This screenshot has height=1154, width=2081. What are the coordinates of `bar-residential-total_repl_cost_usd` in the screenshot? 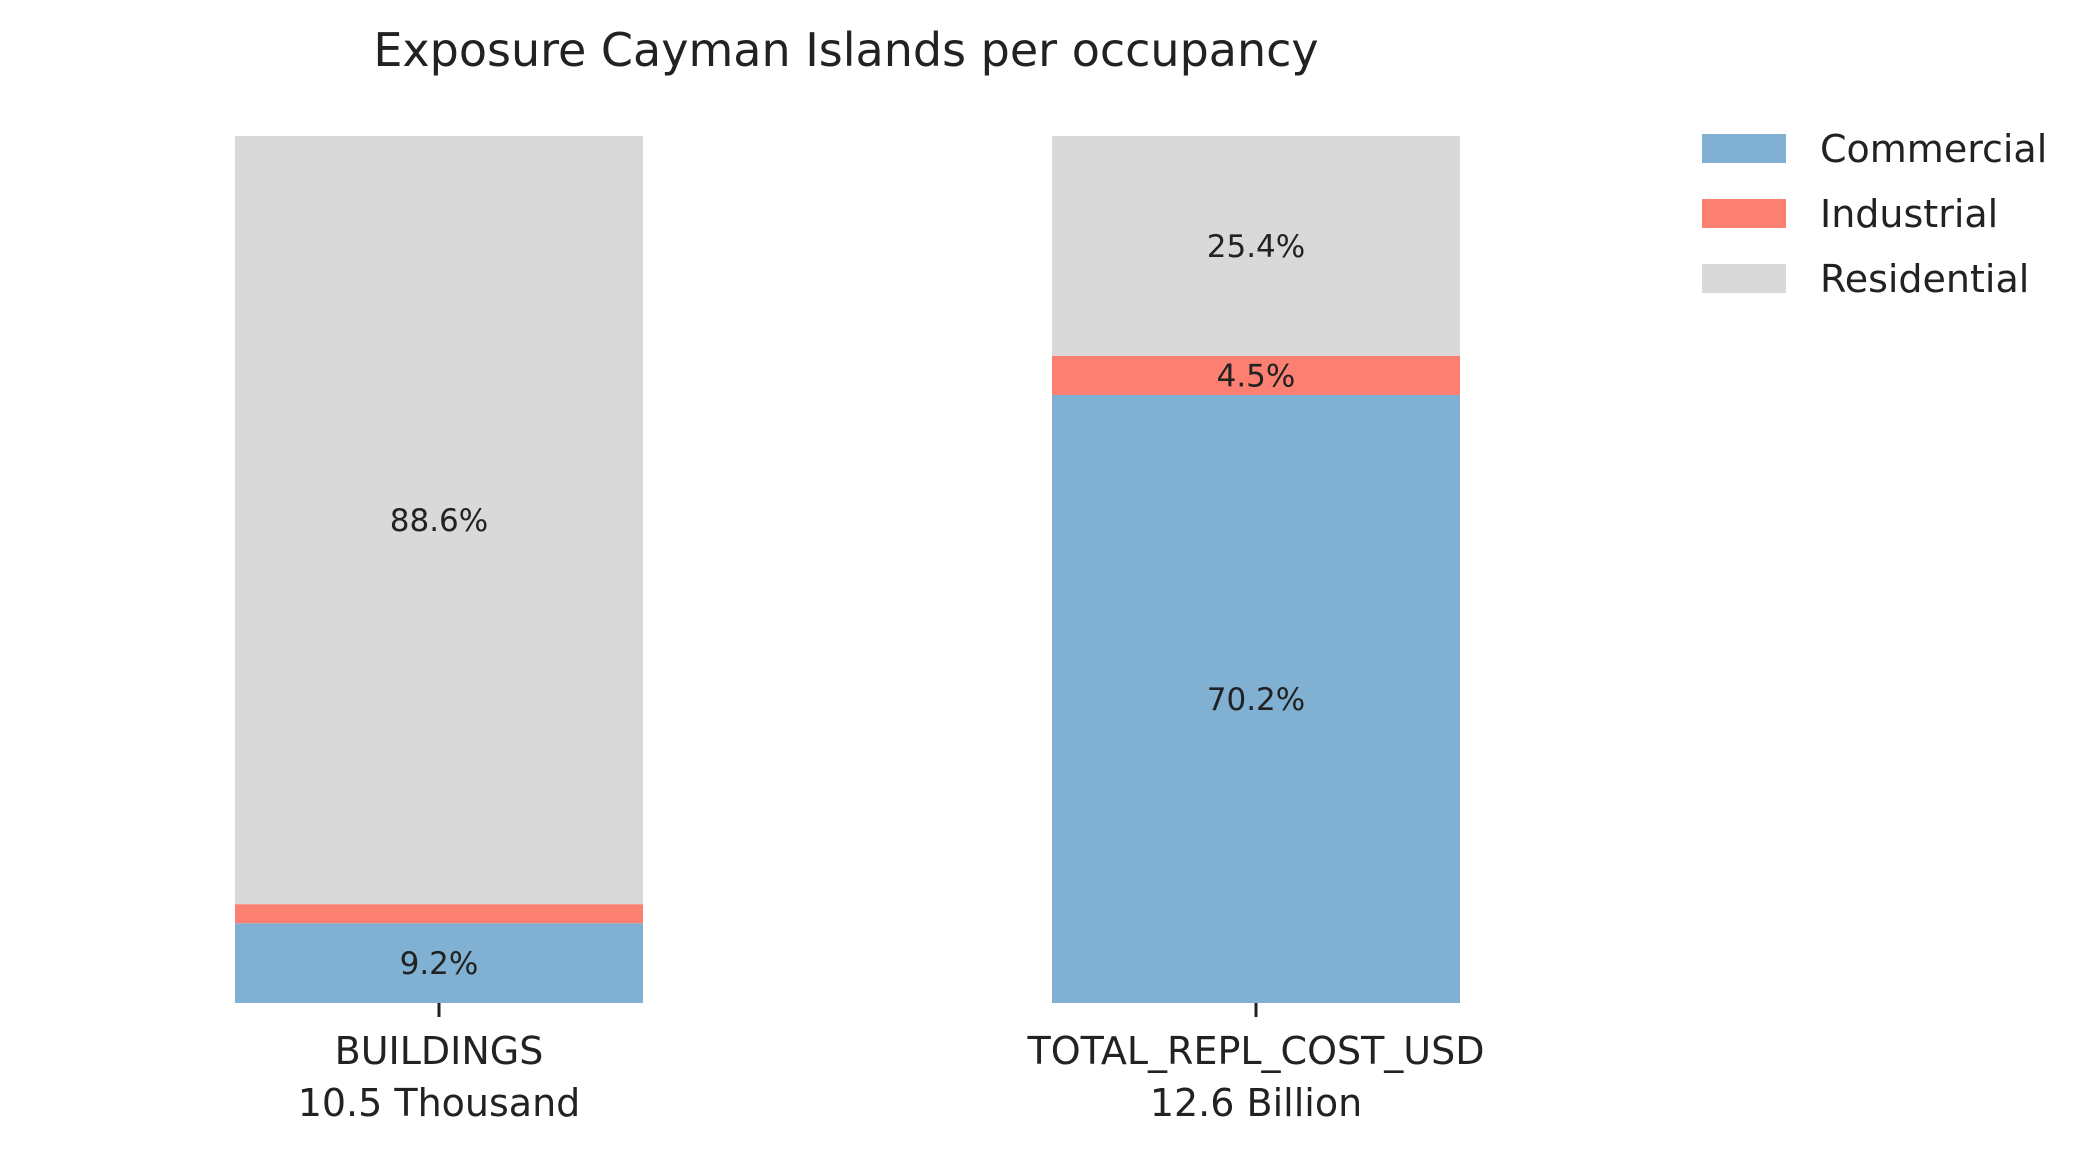 It's located at (1256, 246).